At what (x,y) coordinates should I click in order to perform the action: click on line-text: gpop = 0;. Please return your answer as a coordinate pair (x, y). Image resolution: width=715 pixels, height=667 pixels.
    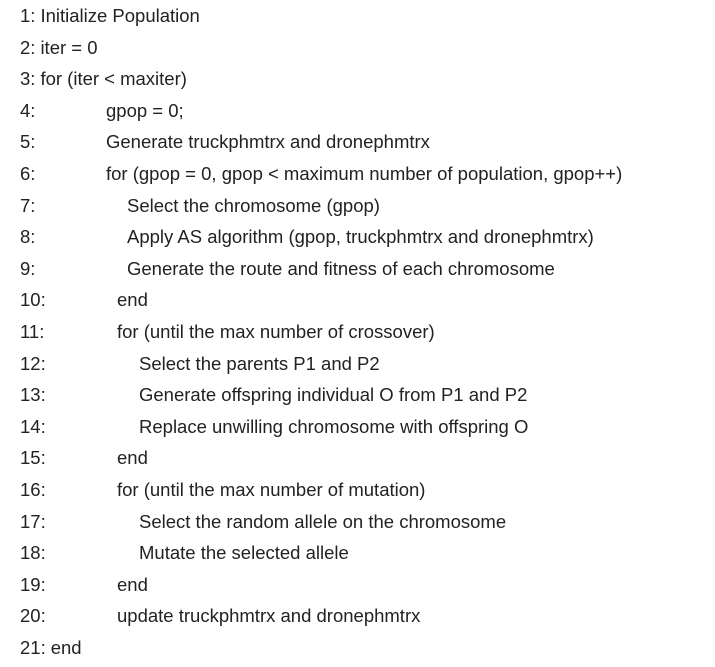
    Looking at the image, I should click on (145, 110).